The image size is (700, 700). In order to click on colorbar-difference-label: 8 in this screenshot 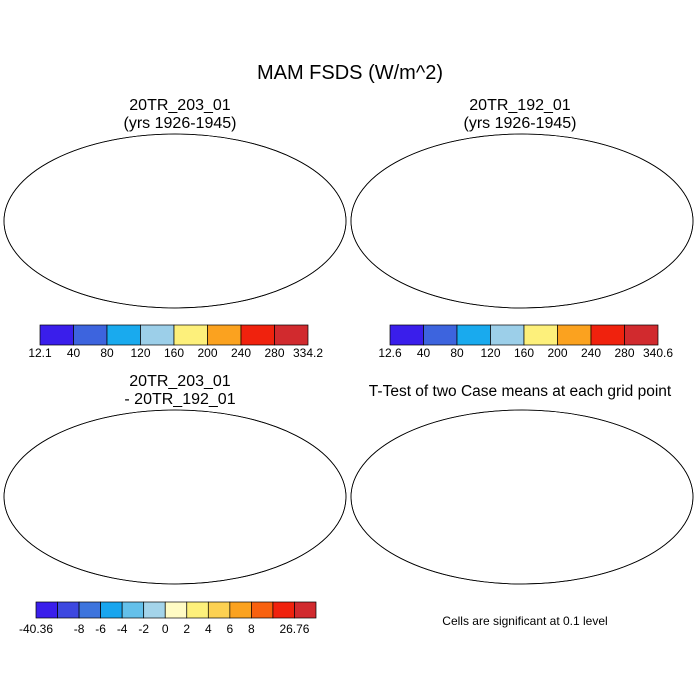, I will do `click(251, 629)`.